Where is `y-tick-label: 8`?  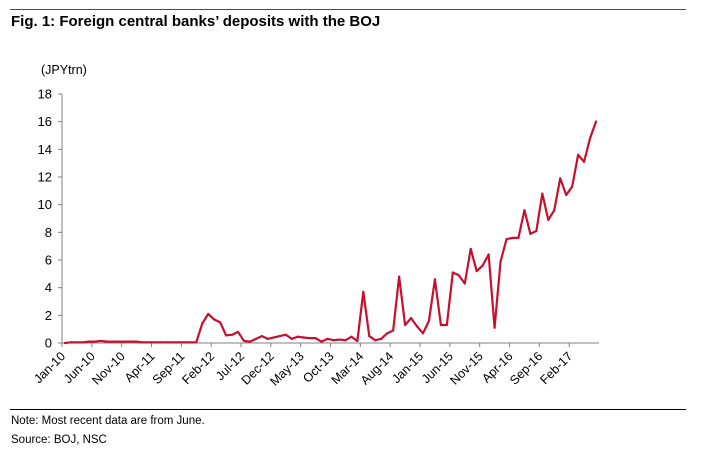
y-tick-label: 8 is located at coordinates (48, 232).